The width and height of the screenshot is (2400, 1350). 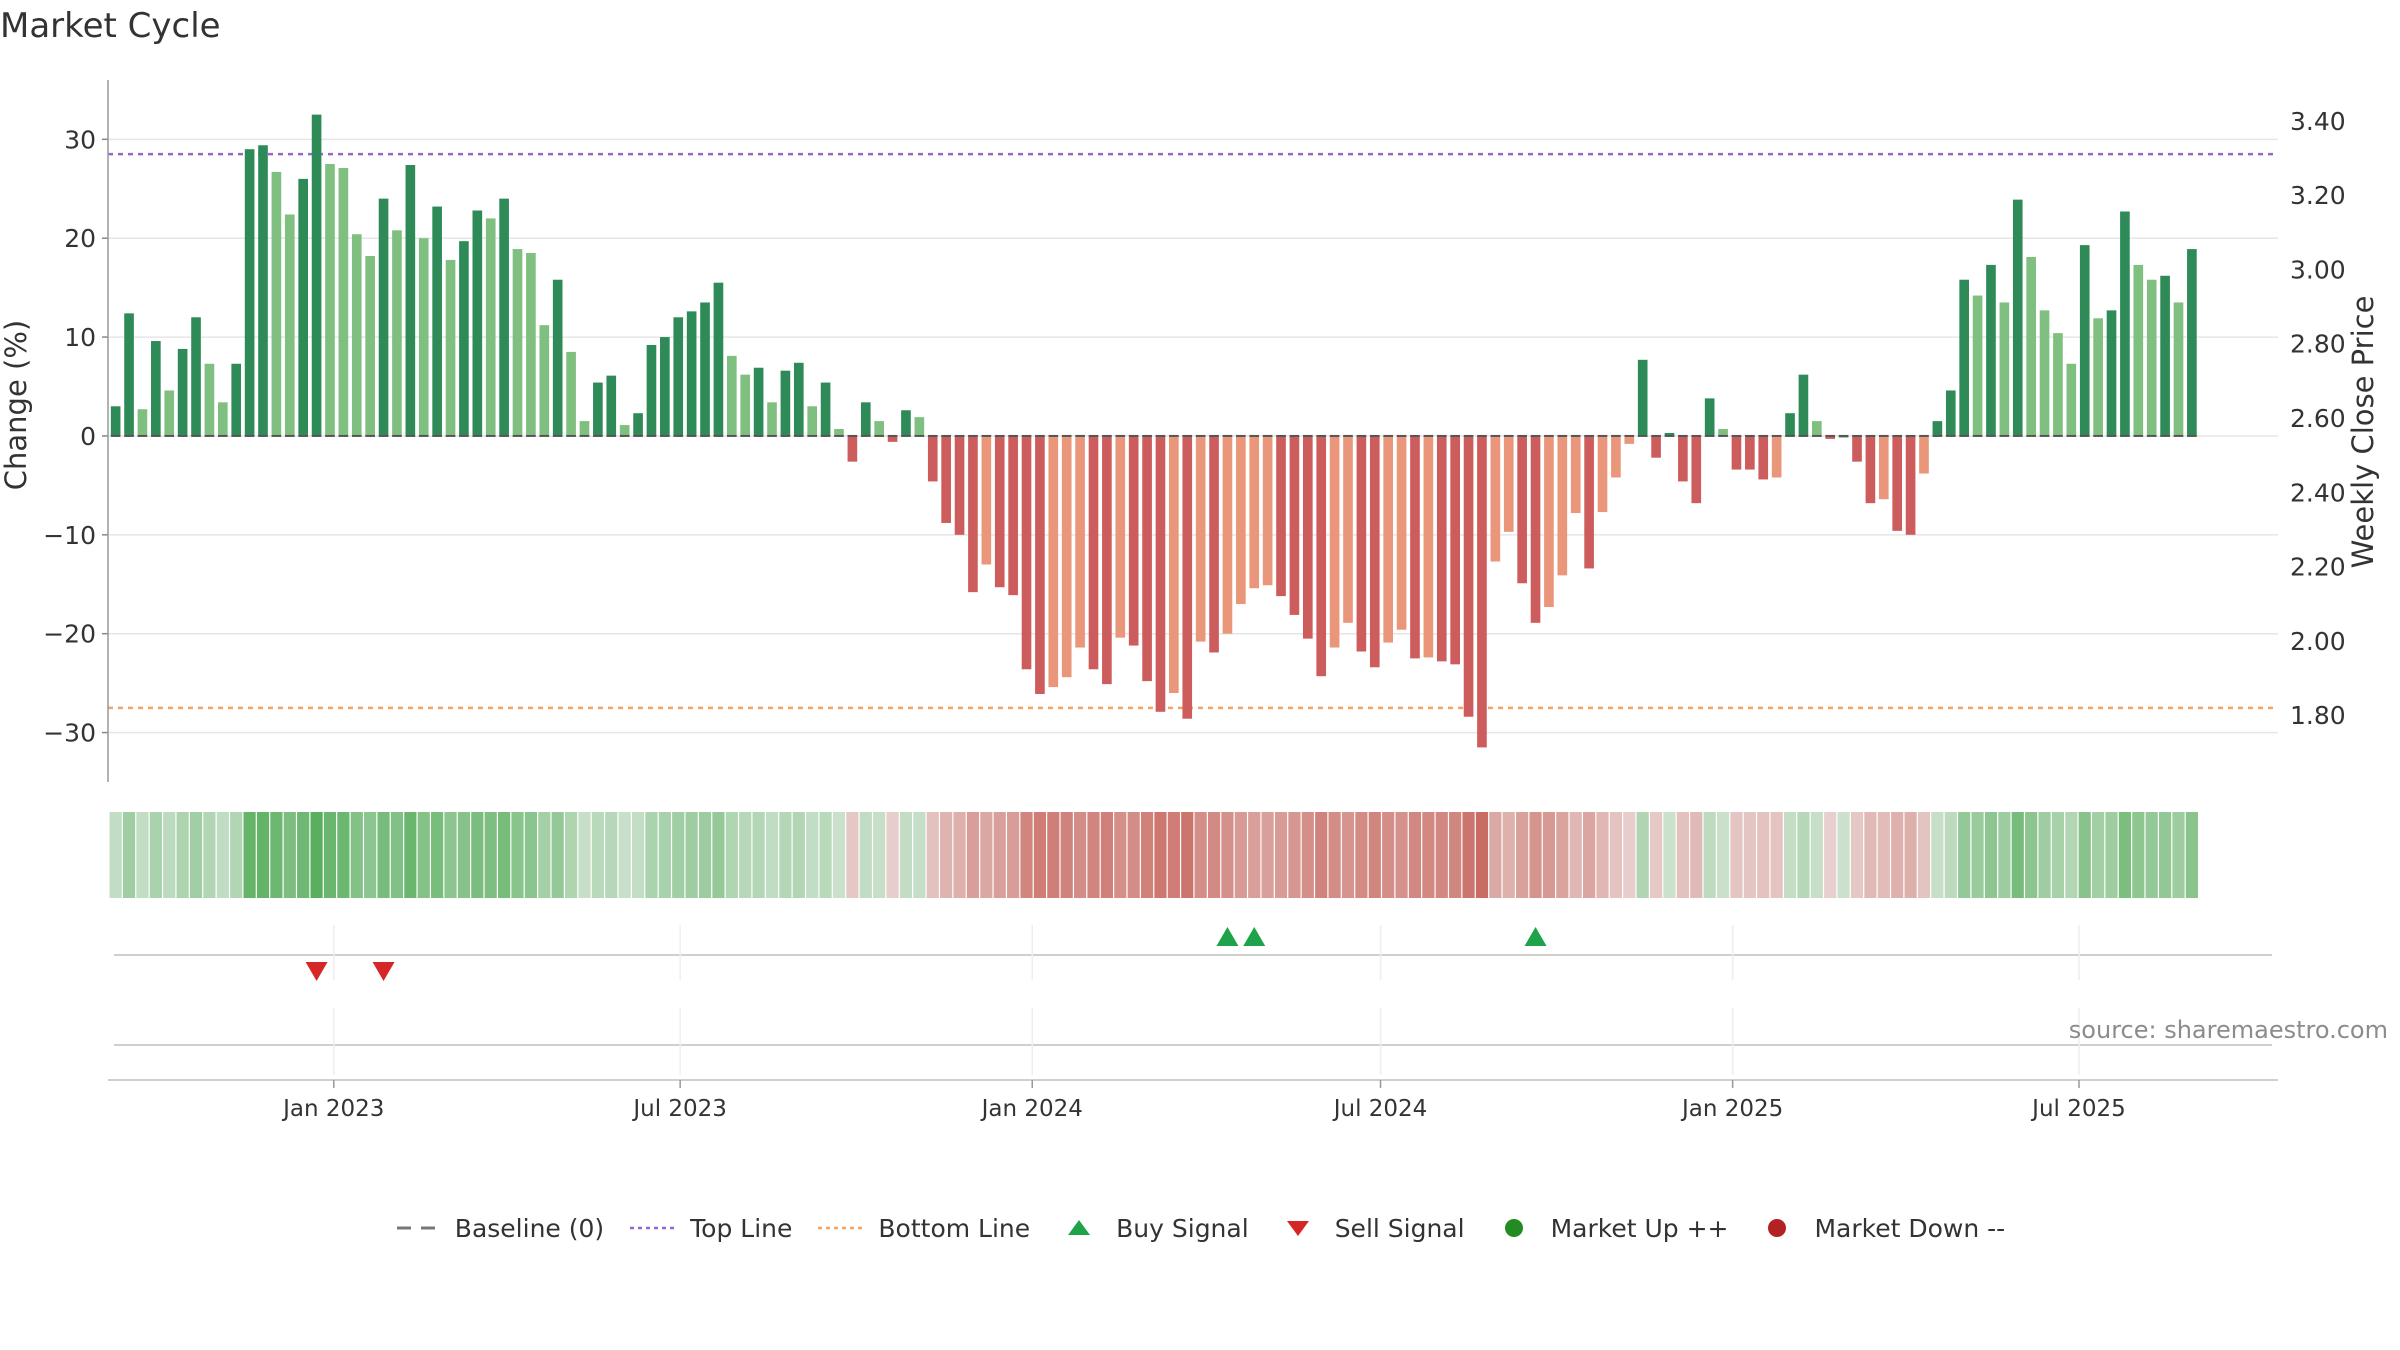 I want to click on y-tick-label: 0, so click(x=88, y=436).